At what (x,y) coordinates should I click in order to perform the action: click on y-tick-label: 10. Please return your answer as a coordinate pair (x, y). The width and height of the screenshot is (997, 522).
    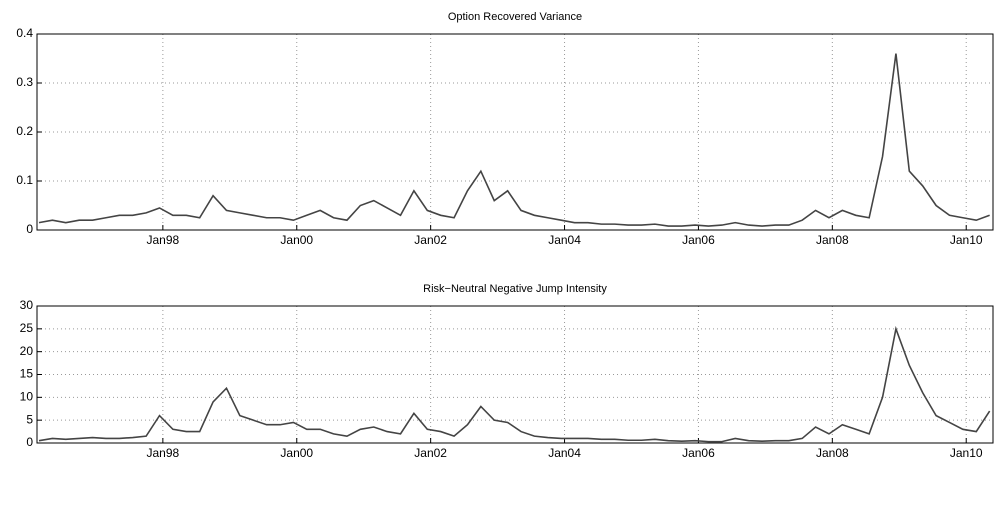
    Looking at the image, I should click on (27, 397).